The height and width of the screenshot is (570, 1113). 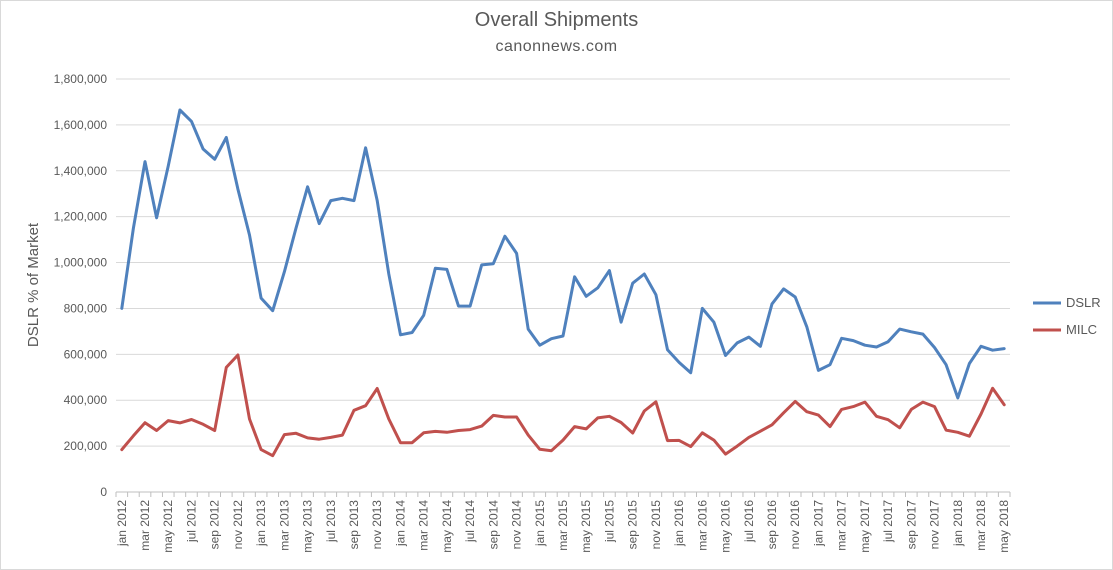 I want to click on x-tick-label: mar 2016, so click(x=702, y=525).